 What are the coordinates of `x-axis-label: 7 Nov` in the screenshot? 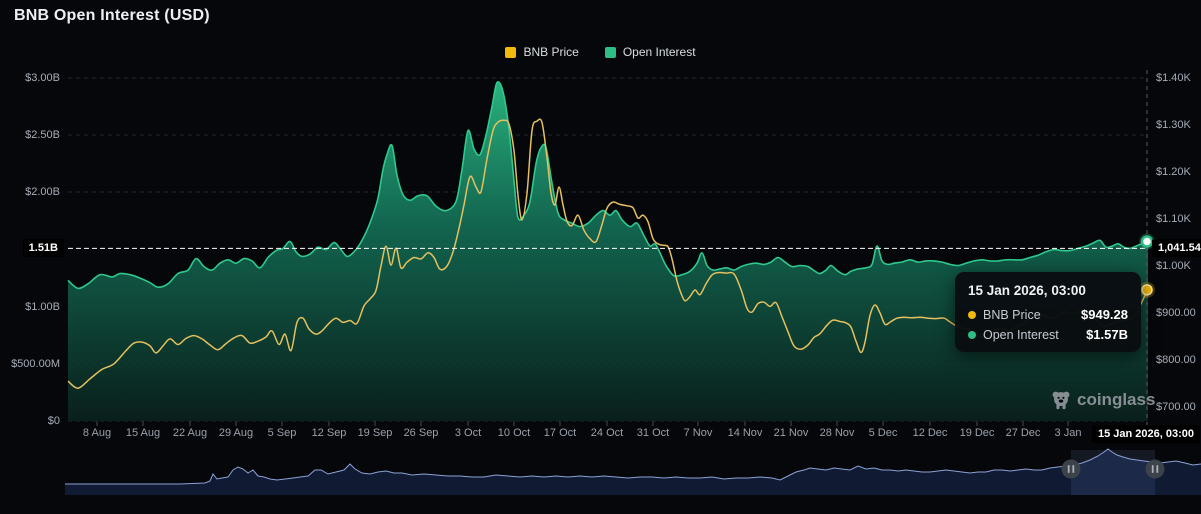 It's located at (698, 433).